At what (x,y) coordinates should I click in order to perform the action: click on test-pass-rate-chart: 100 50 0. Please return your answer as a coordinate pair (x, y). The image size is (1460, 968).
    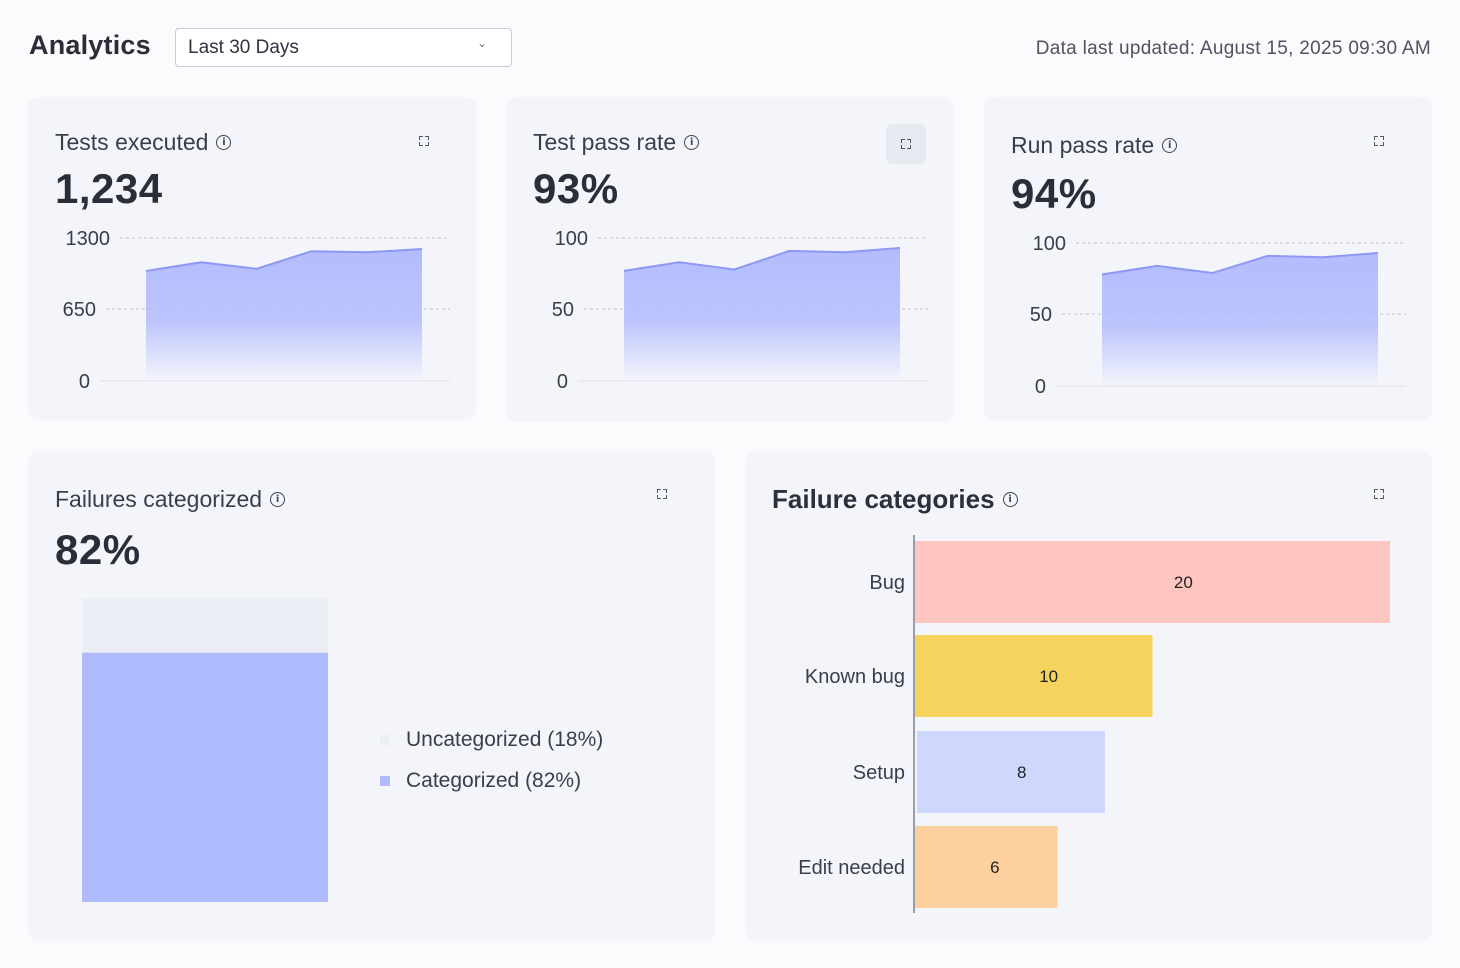
    Looking at the image, I should click on (740, 310).